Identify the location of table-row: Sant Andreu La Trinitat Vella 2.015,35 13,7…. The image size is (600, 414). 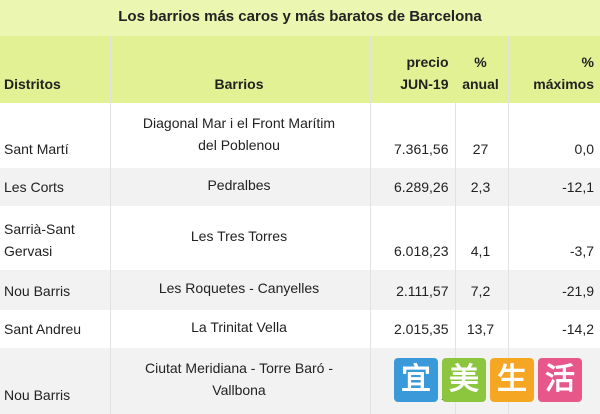
(300, 329).